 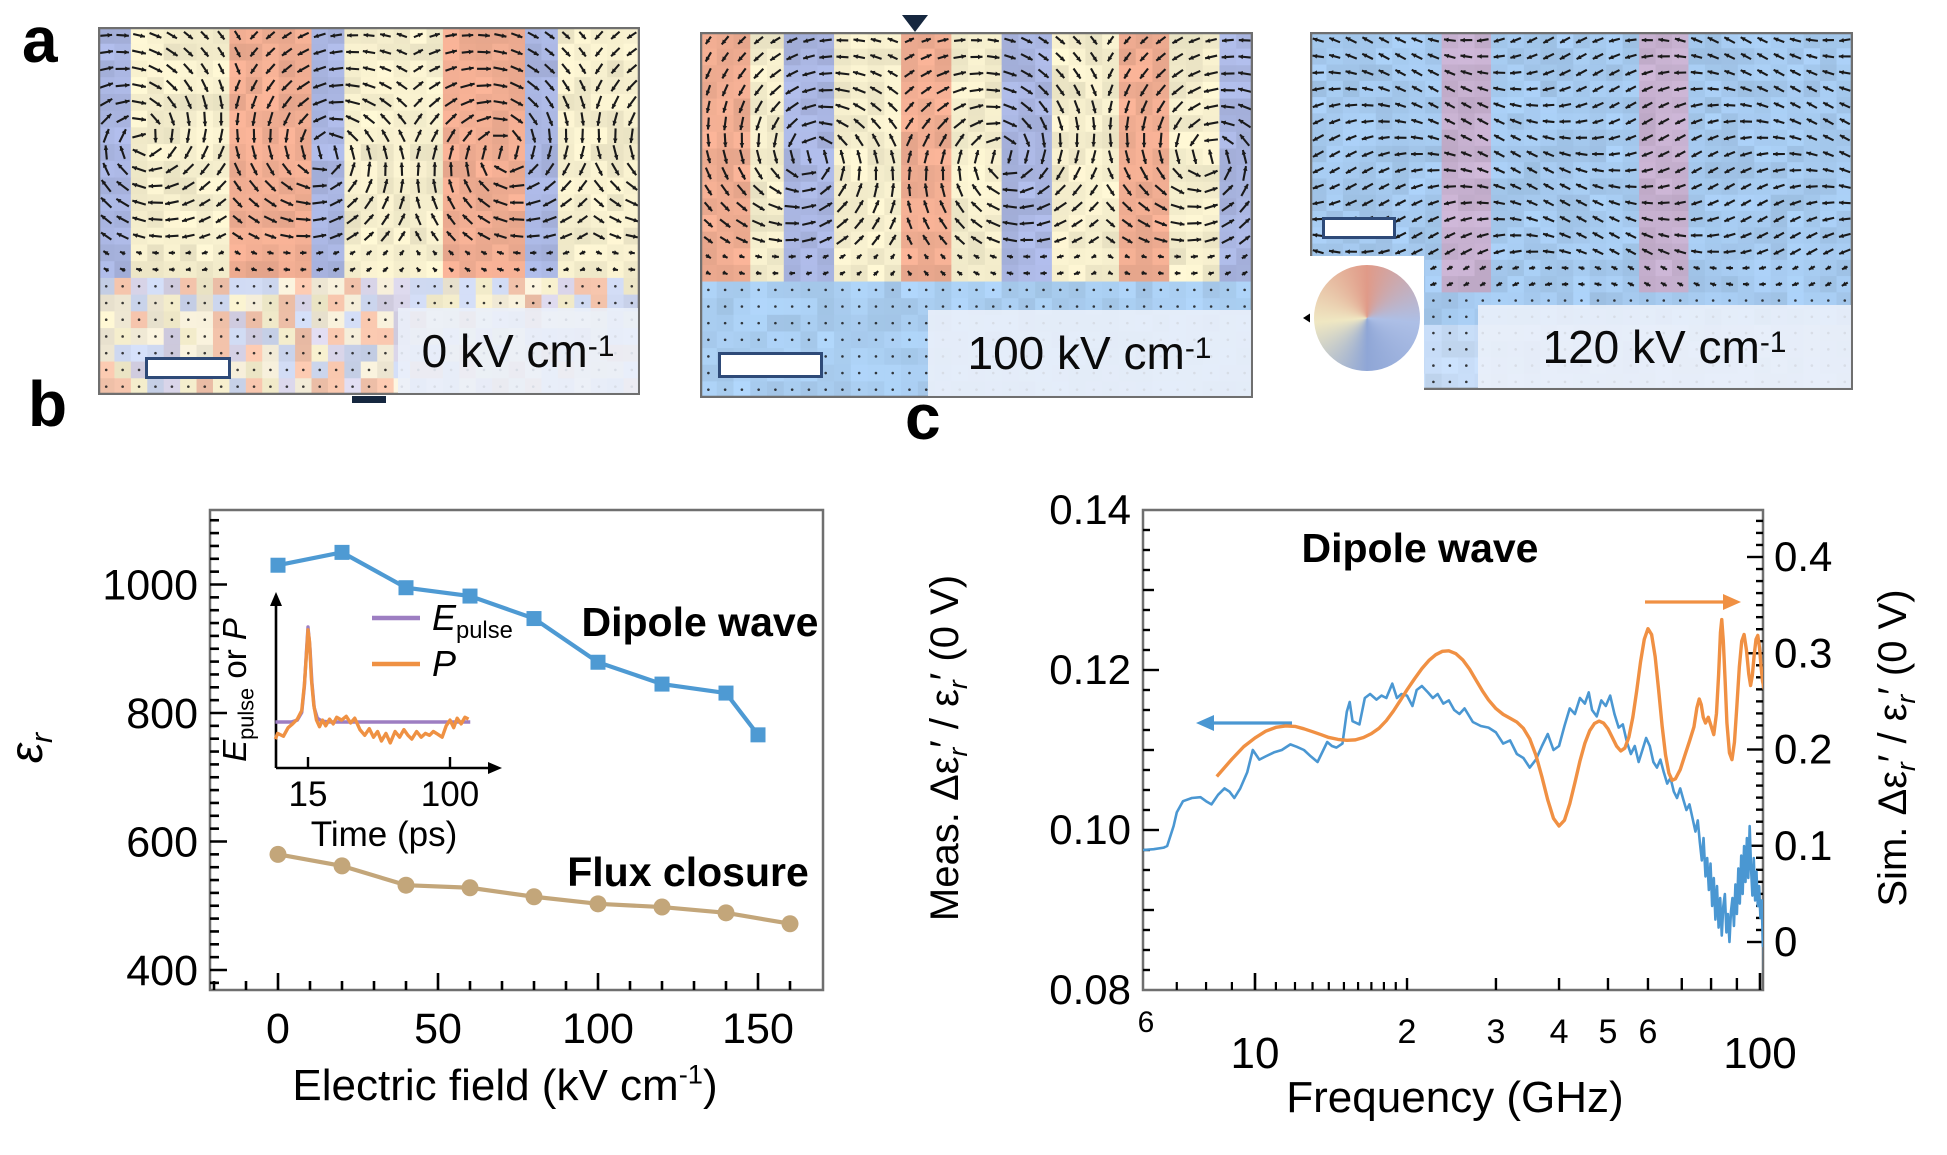 What do you see at coordinates (1732, 602) in the screenshot?
I see `right-axis-arrow-icon` at bounding box center [1732, 602].